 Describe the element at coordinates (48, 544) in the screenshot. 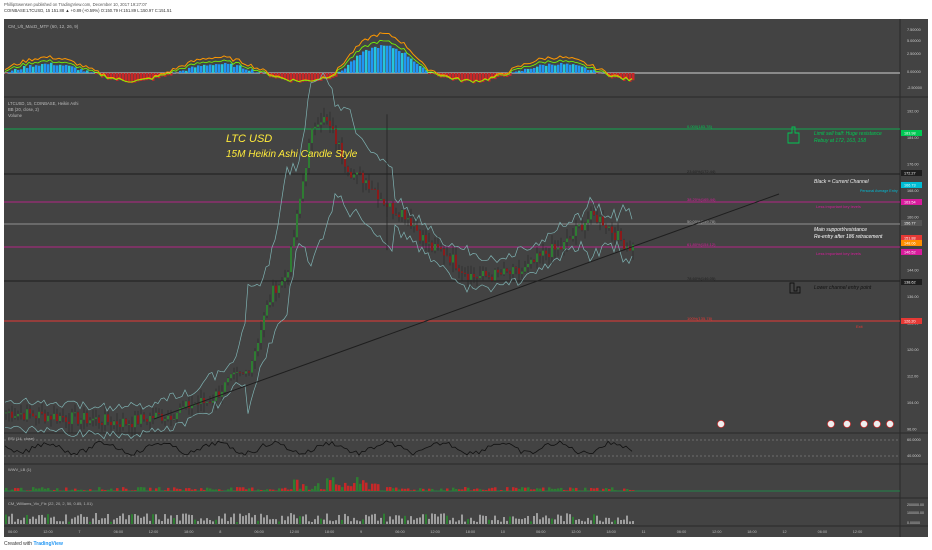

I see `tradingview-logo: TradingView` at that location.